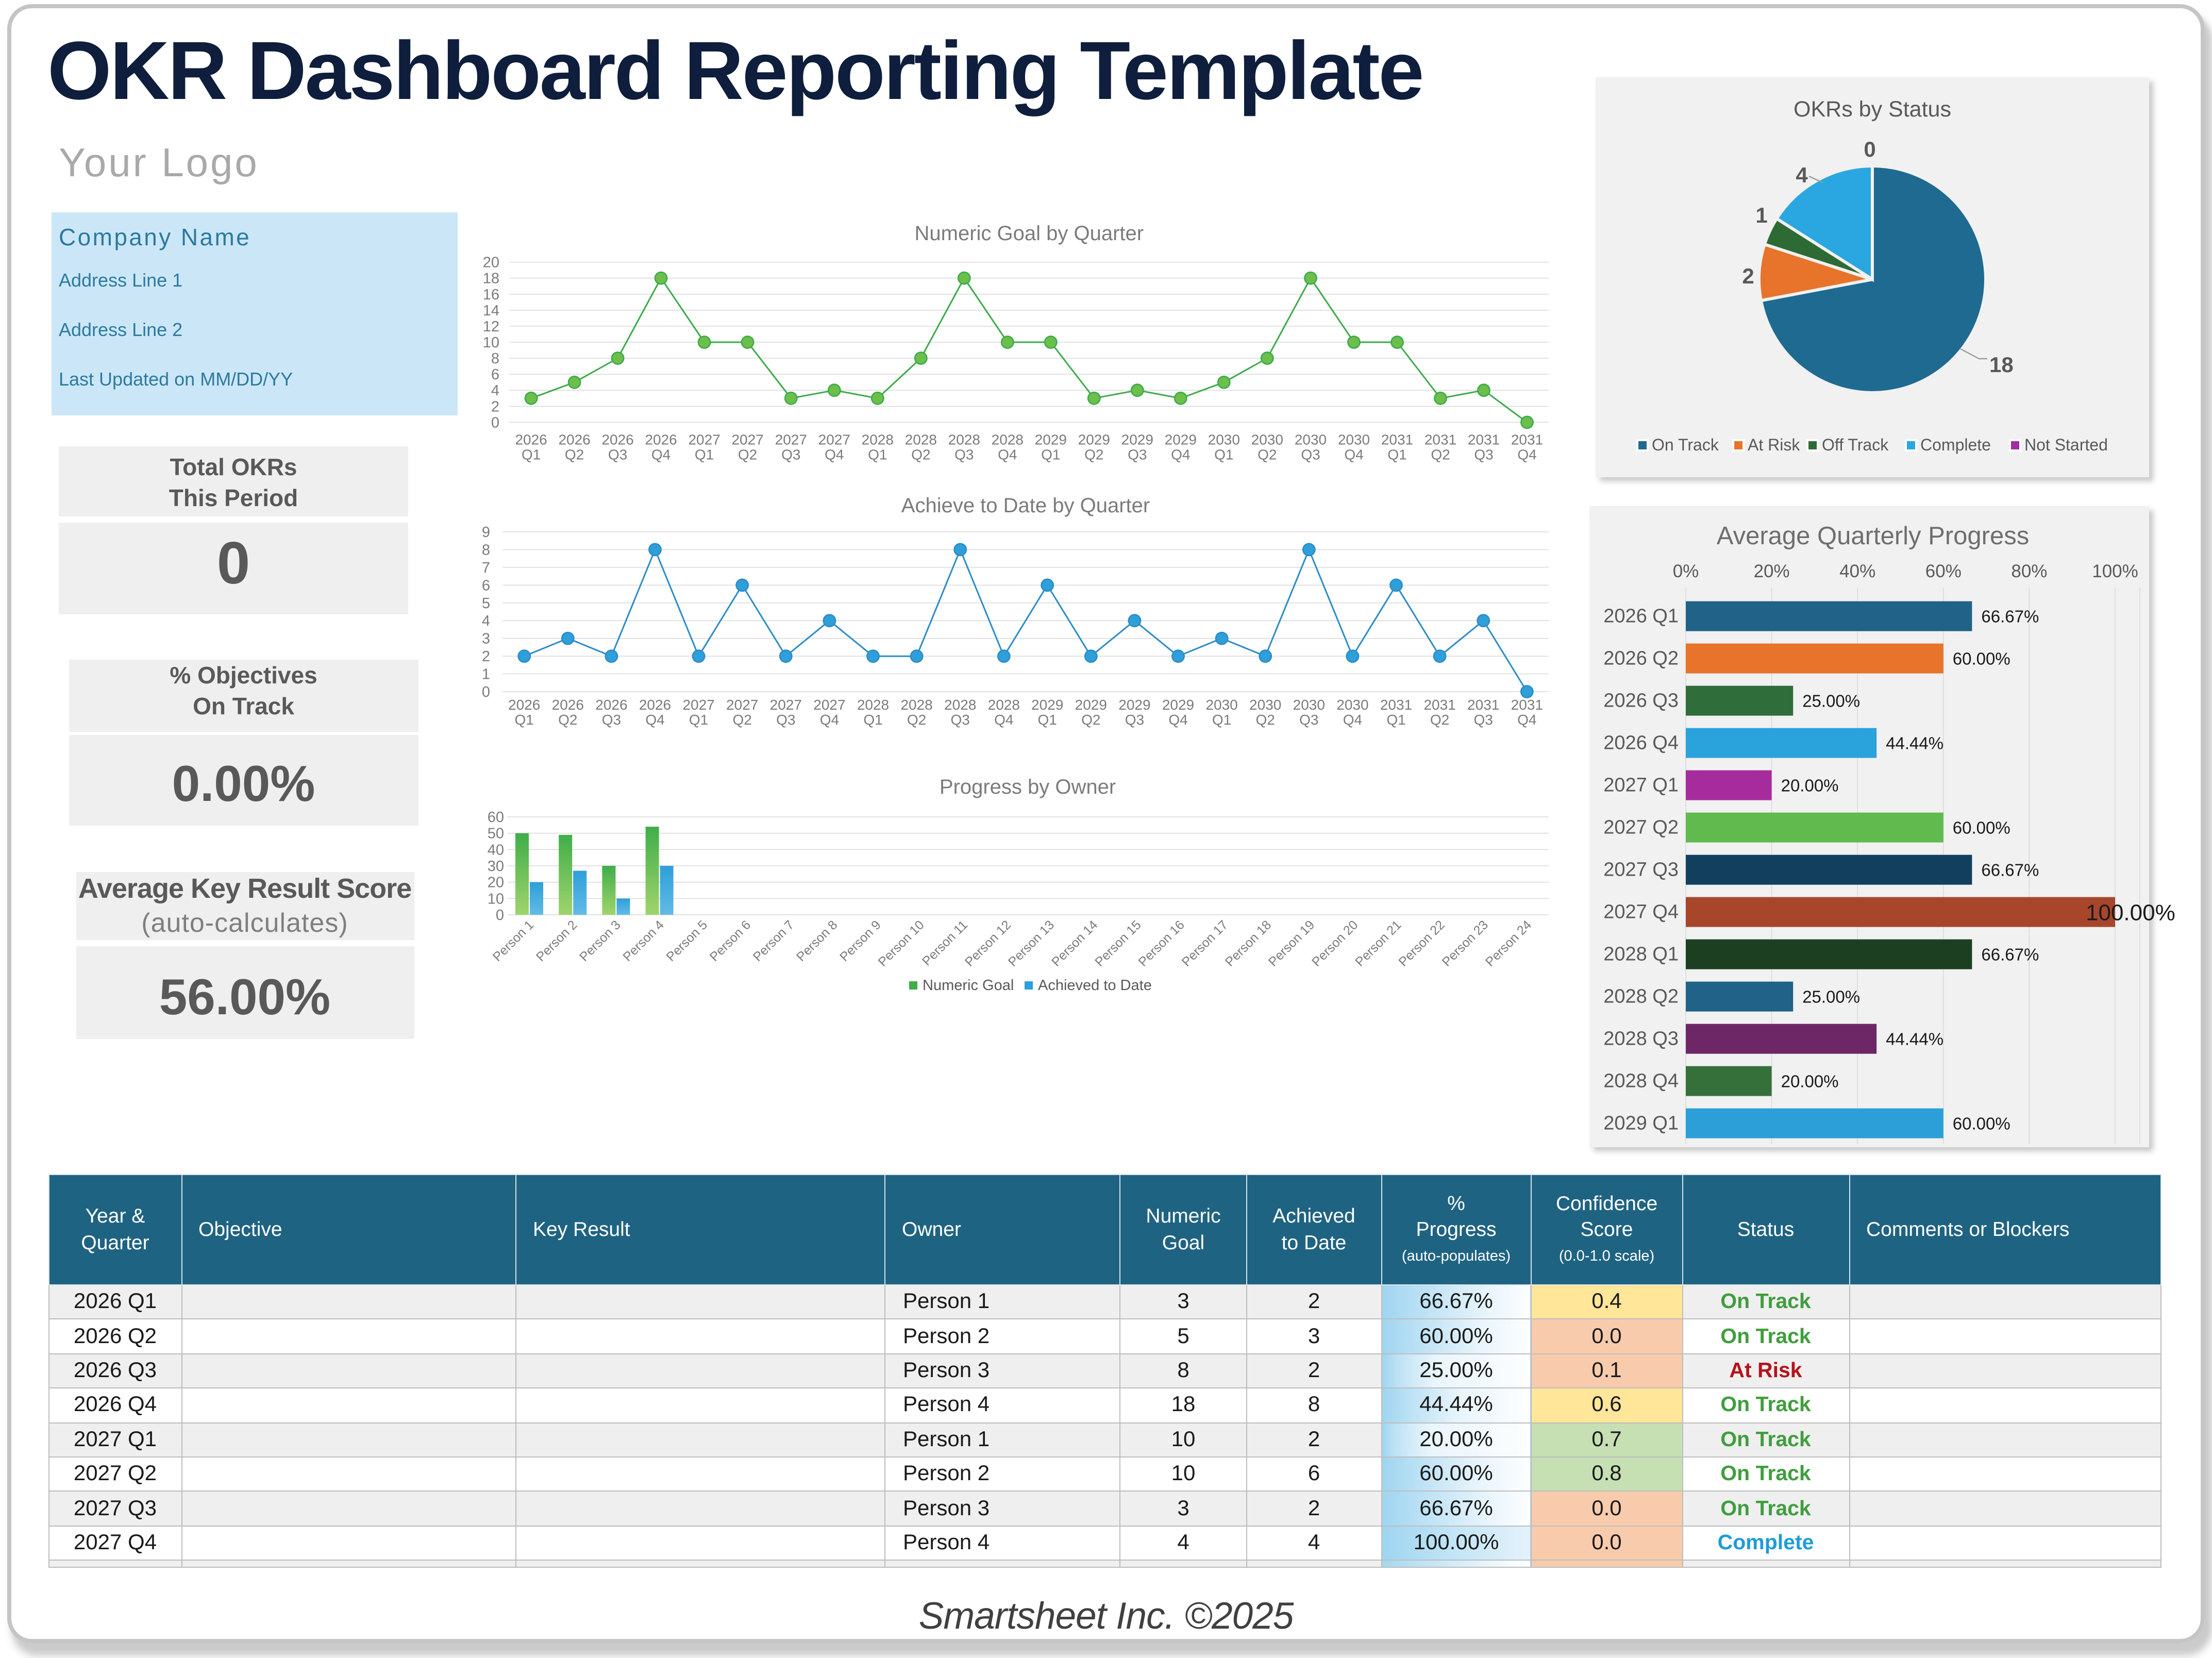 The width and height of the screenshot is (2212, 1658). I want to click on svg-text: 18, so click(2001, 365).